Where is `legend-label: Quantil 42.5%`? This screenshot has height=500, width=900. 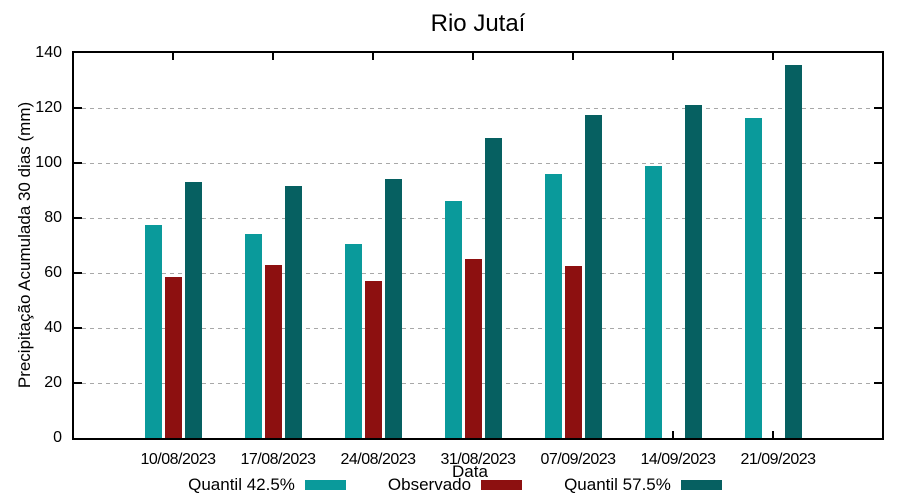 legend-label: Quantil 42.5% is located at coordinates (241, 484).